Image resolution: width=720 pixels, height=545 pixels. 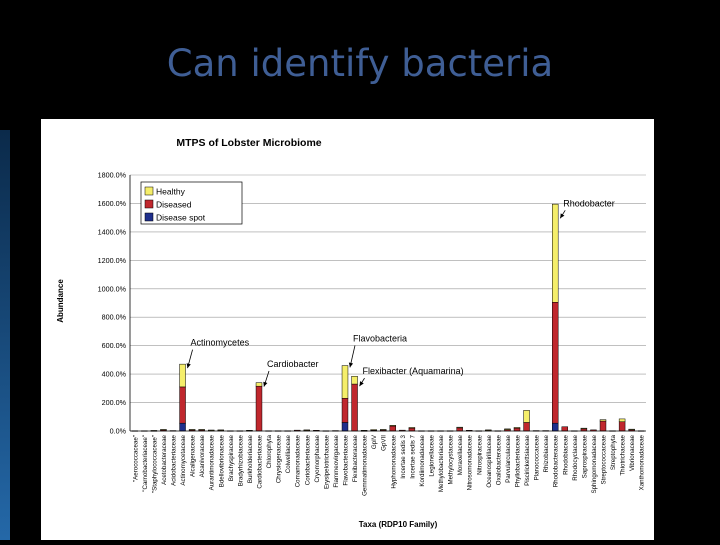 I want to click on legend-label: Healthy, so click(x=171, y=192).